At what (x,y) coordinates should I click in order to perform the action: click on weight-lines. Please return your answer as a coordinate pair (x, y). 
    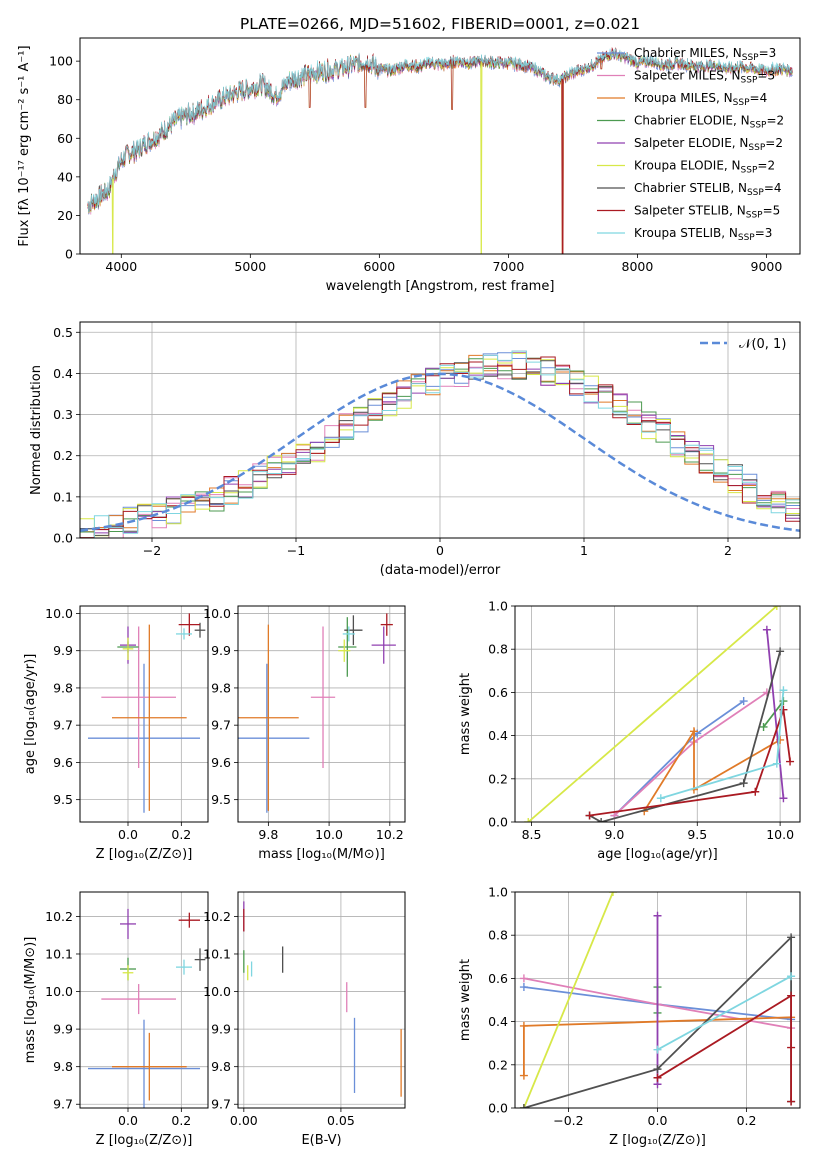
    Looking at the image, I should click on (659, 714).